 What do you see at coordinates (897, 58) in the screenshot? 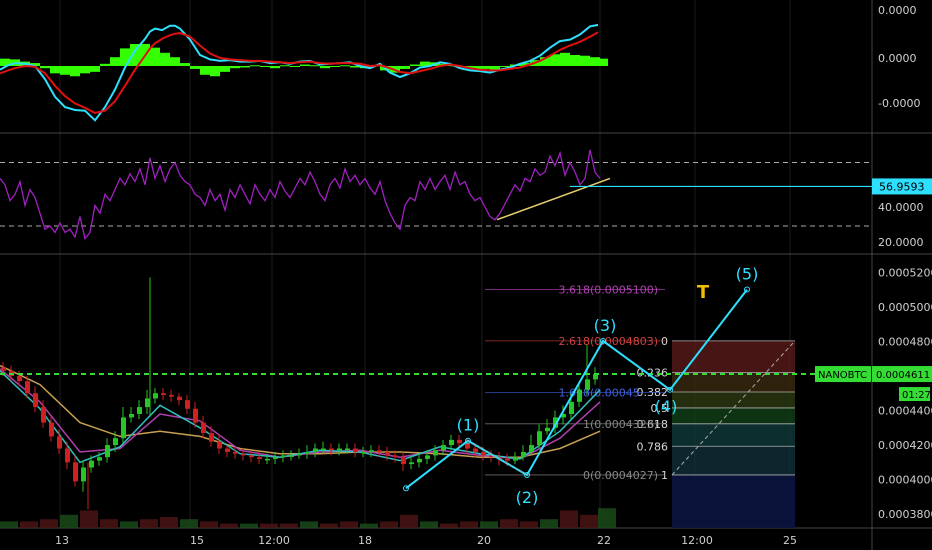
I see `macd-axis-tick: 0.0000` at bounding box center [897, 58].